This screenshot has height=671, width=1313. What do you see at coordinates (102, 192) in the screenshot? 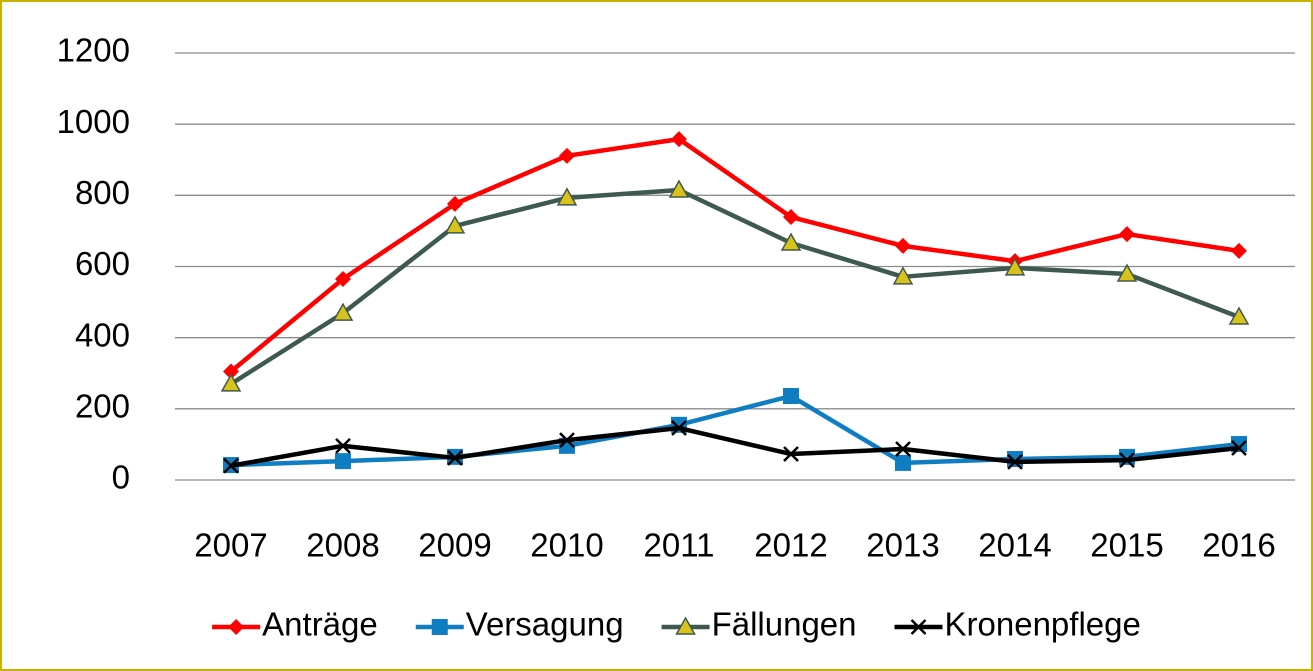
I see `y-tick-label: 800` at bounding box center [102, 192].